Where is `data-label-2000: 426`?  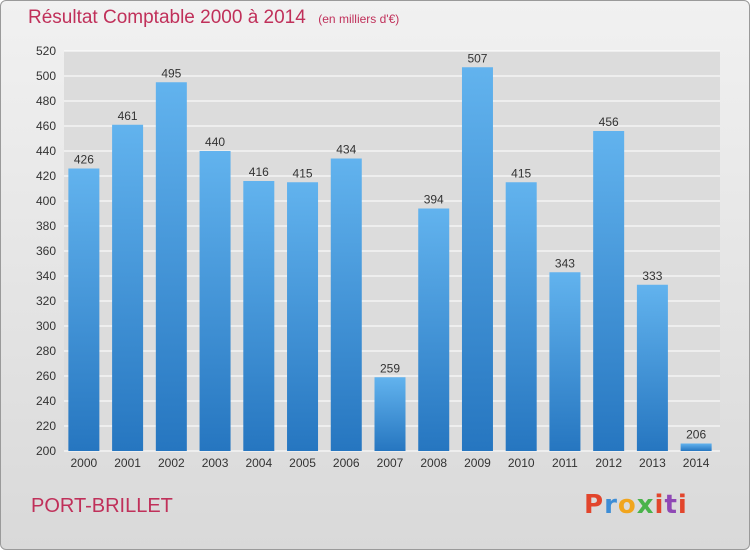 data-label-2000: 426 is located at coordinates (84, 160).